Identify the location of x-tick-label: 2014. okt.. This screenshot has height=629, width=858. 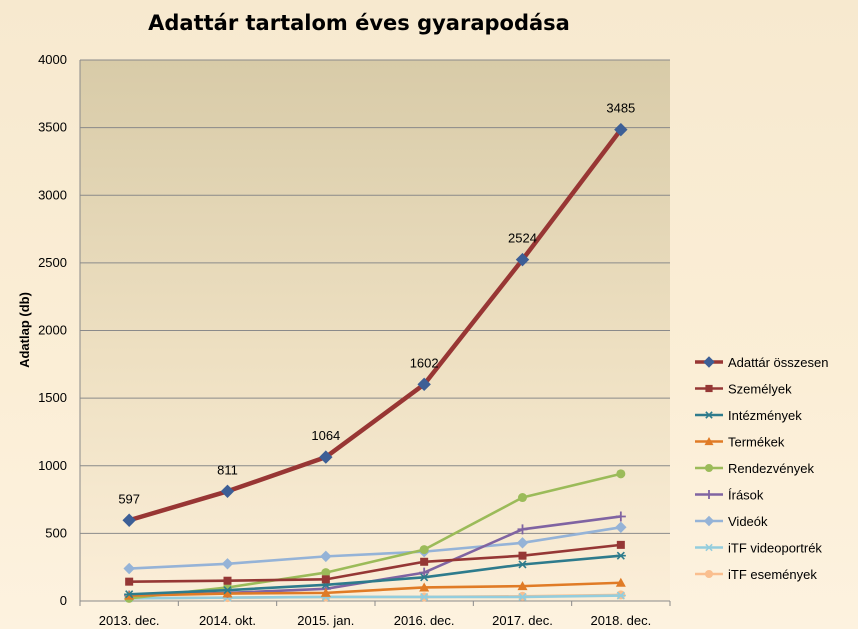
(227, 620).